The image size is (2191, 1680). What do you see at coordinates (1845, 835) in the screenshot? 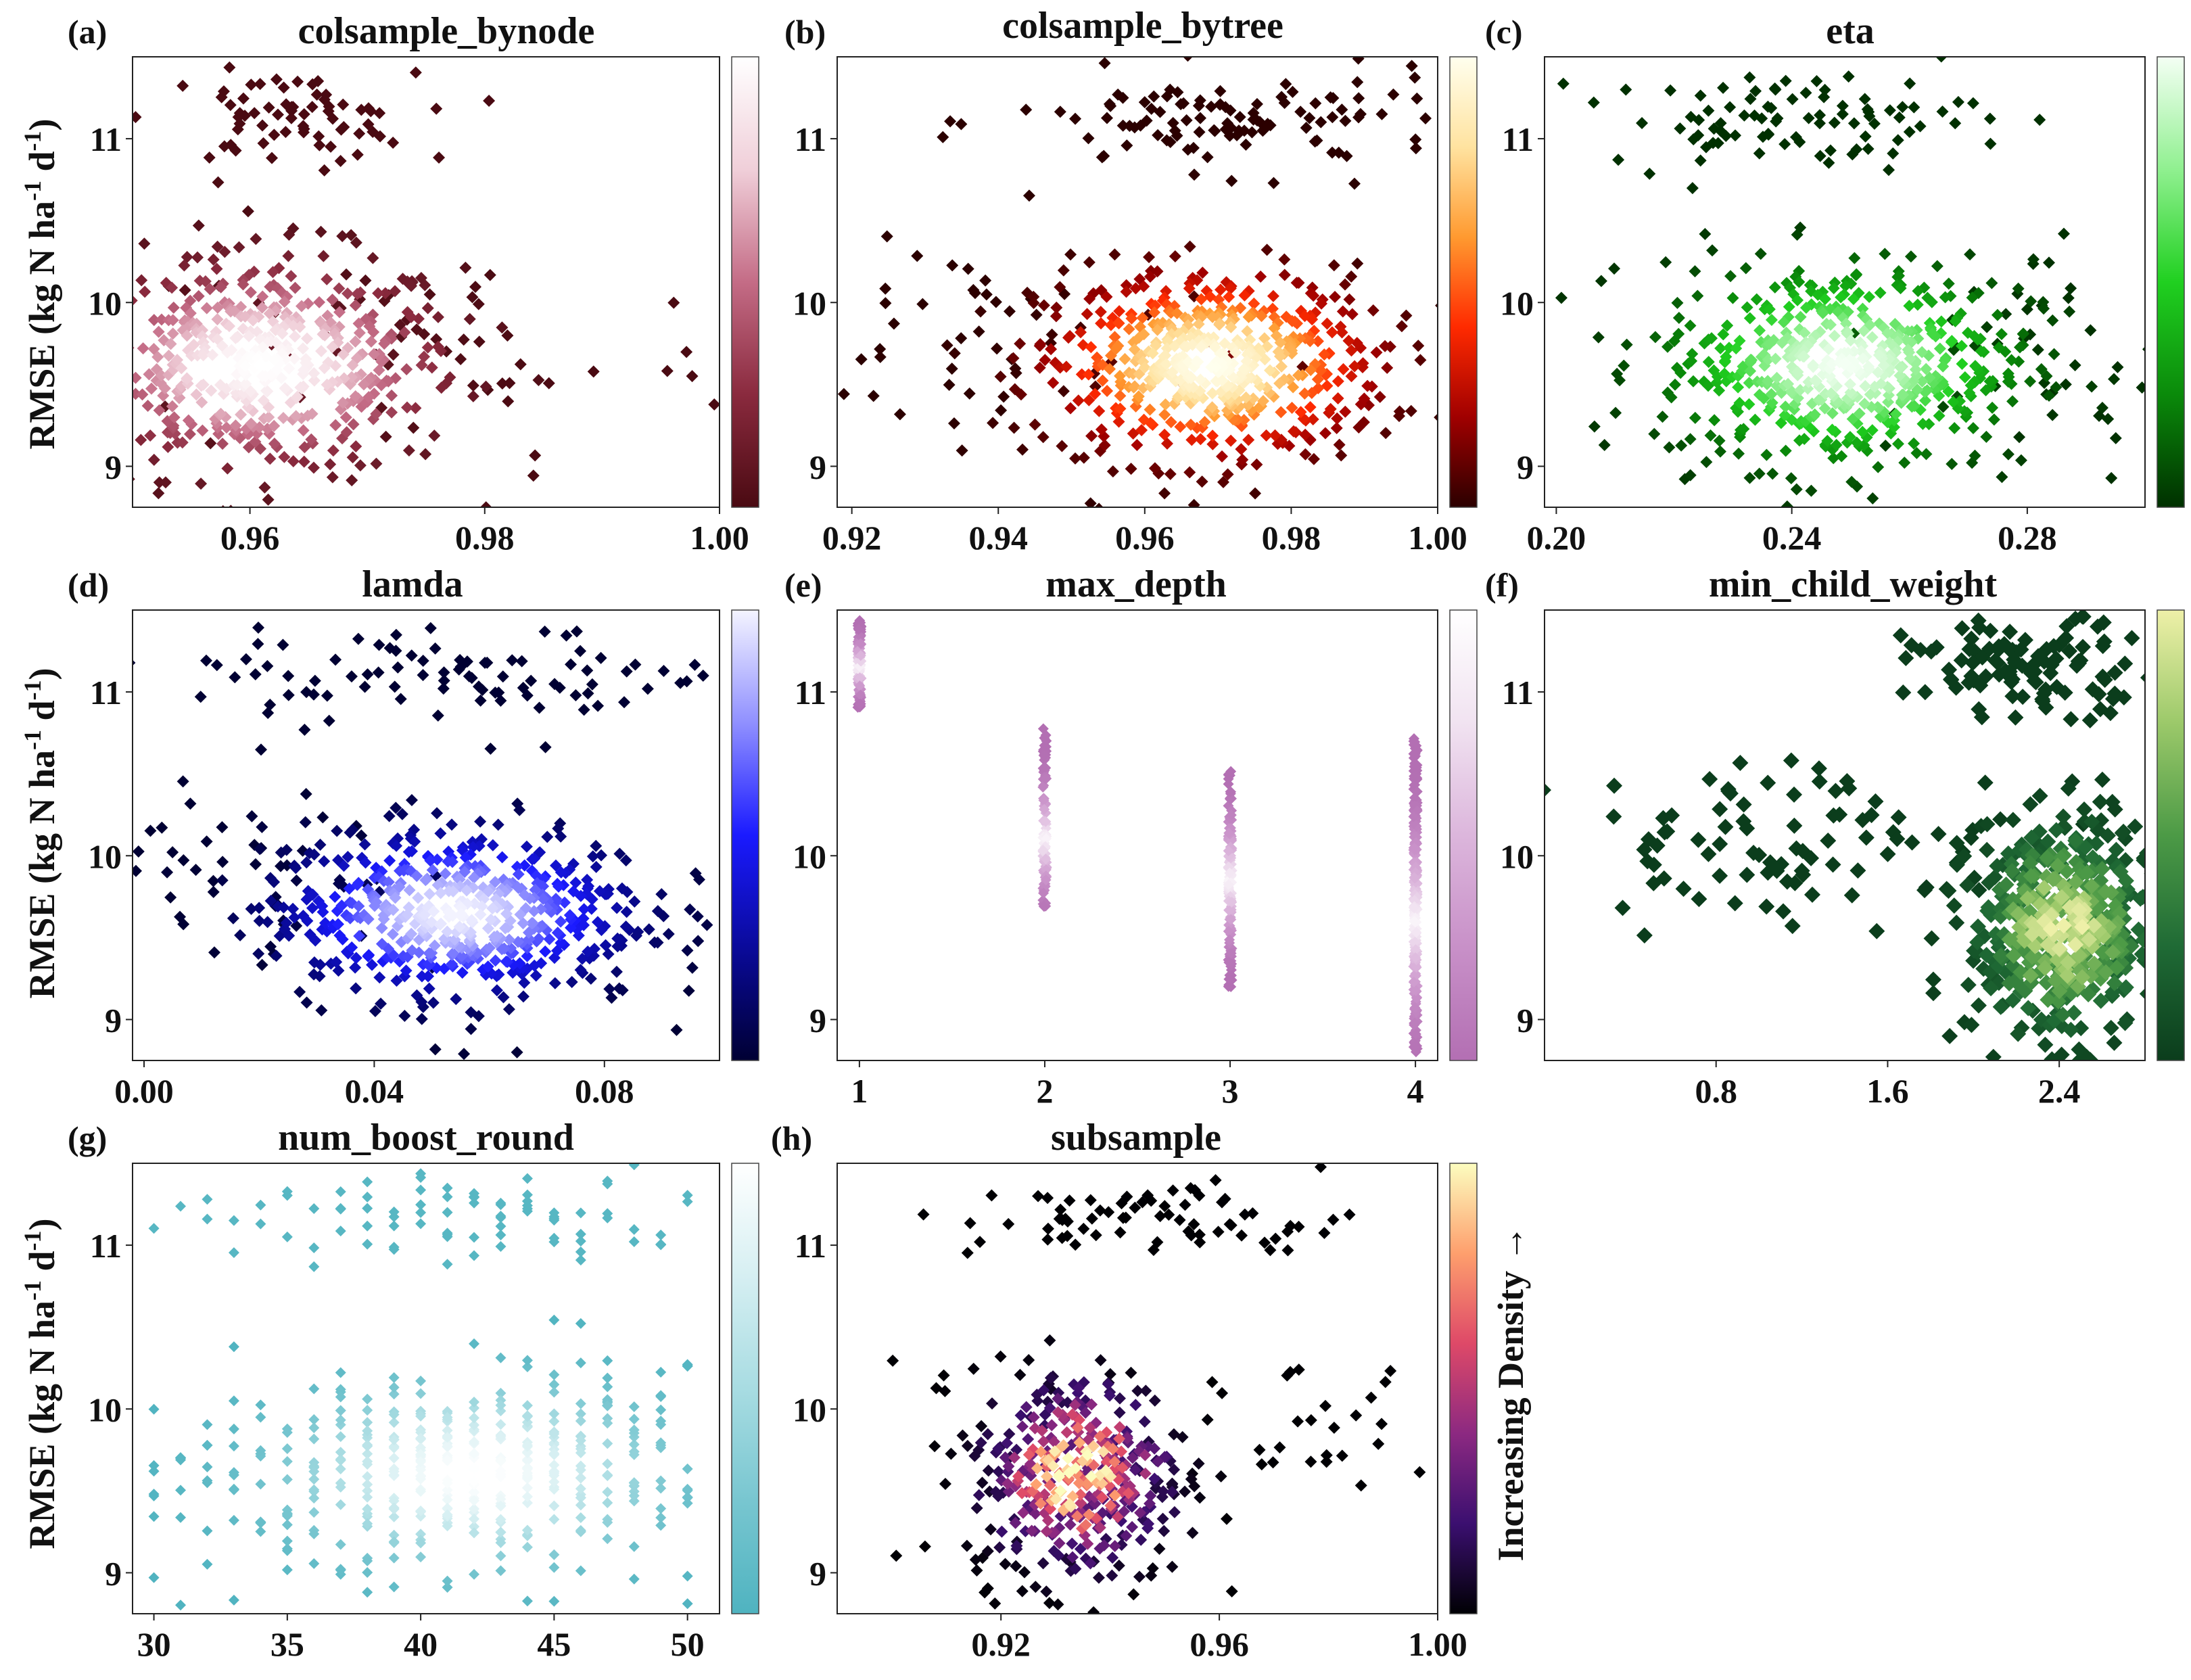
I see `points` at bounding box center [1845, 835].